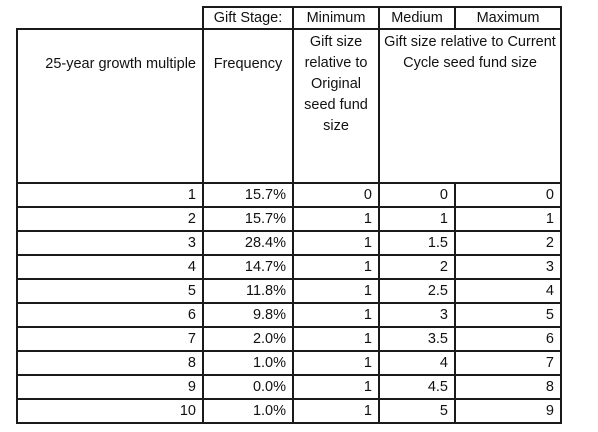 This screenshot has width=598, height=432. What do you see at coordinates (248, 18) in the screenshot?
I see `gift-stage-label: Gift Stage:` at bounding box center [248, 18].